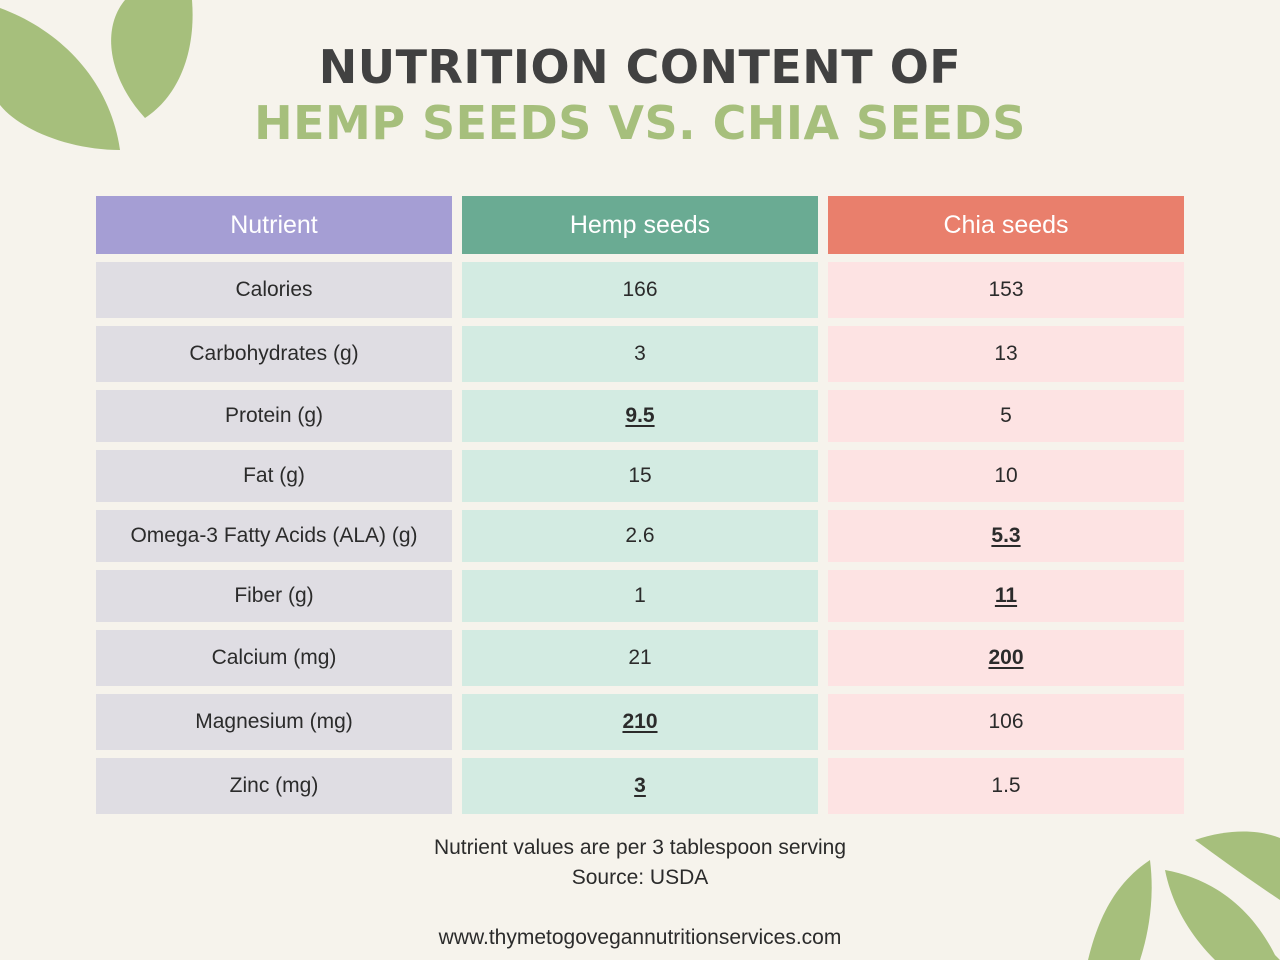 The image size is (1280, 960). I want to click on chia-value: 11, so click(1006, 595).